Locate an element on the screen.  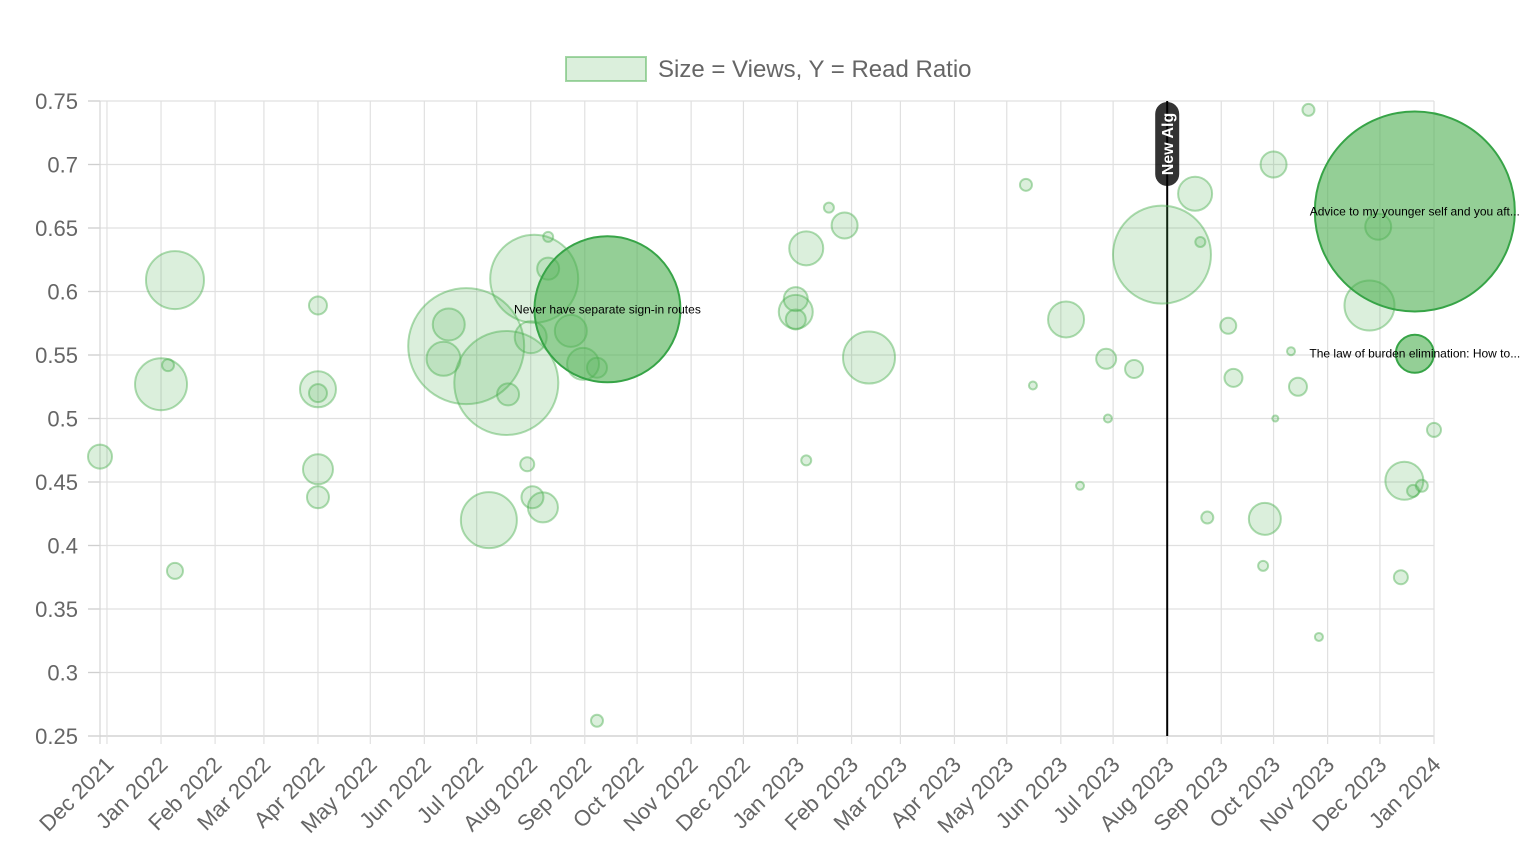
y-tick-label: 0.25 is located at coordinates (56, 736).